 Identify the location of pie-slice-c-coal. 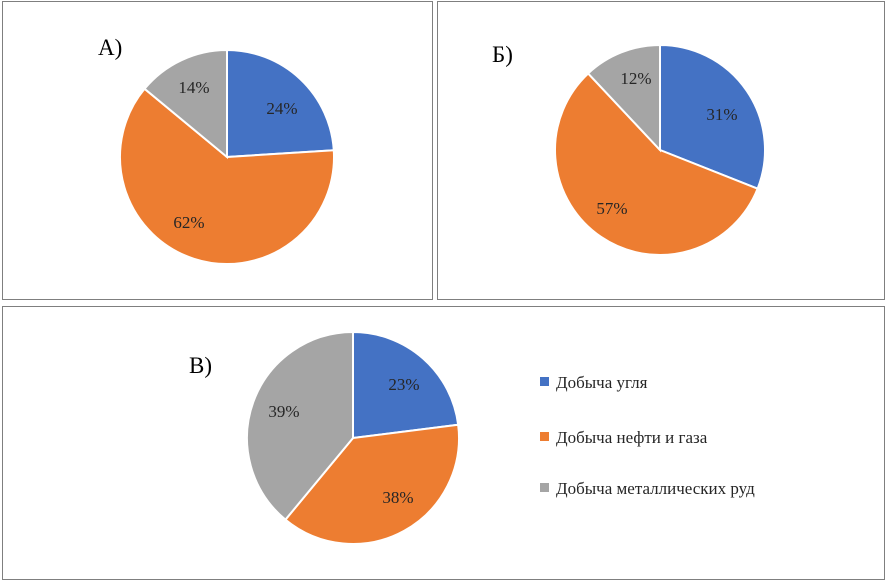
(406, 385).